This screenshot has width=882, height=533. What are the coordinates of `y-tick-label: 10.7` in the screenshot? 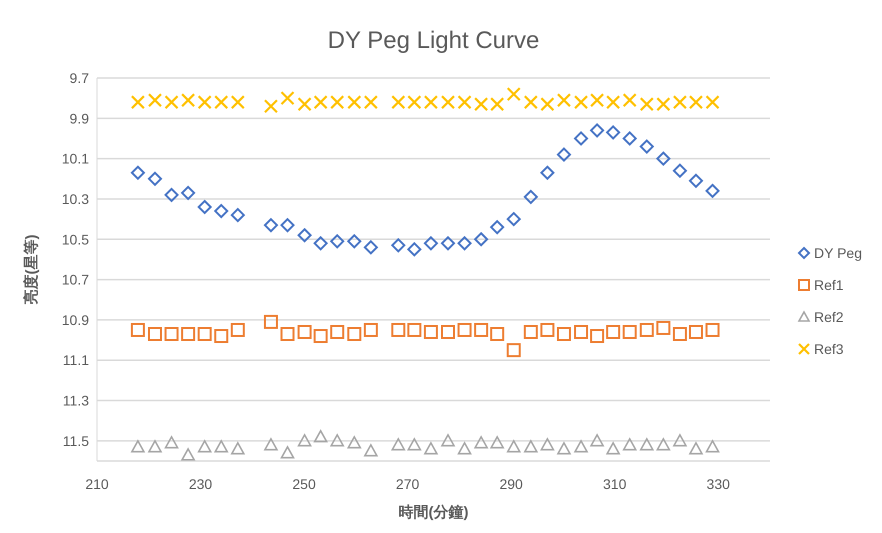 It's located at (76, 280).